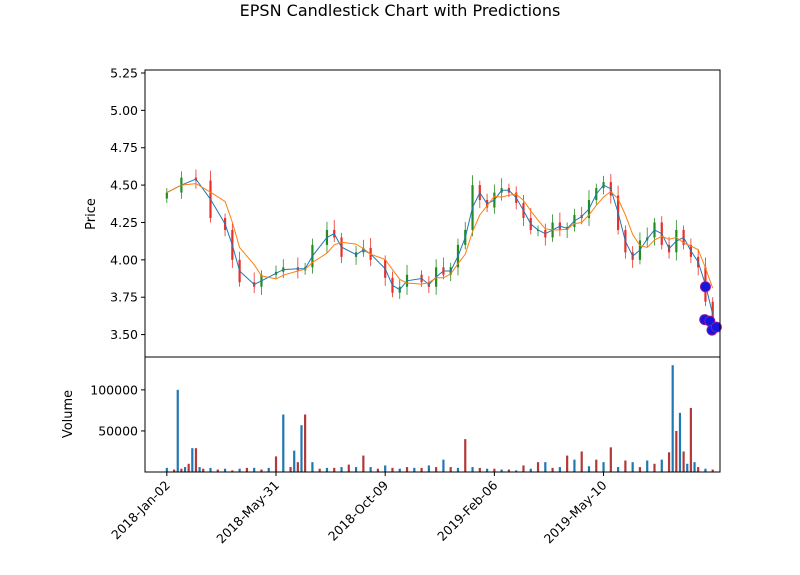 The height and width of the screenshot is (575, 800). Describe the element at coordinates (712, 314) in the screenshot. I see `candle-body` at that location.